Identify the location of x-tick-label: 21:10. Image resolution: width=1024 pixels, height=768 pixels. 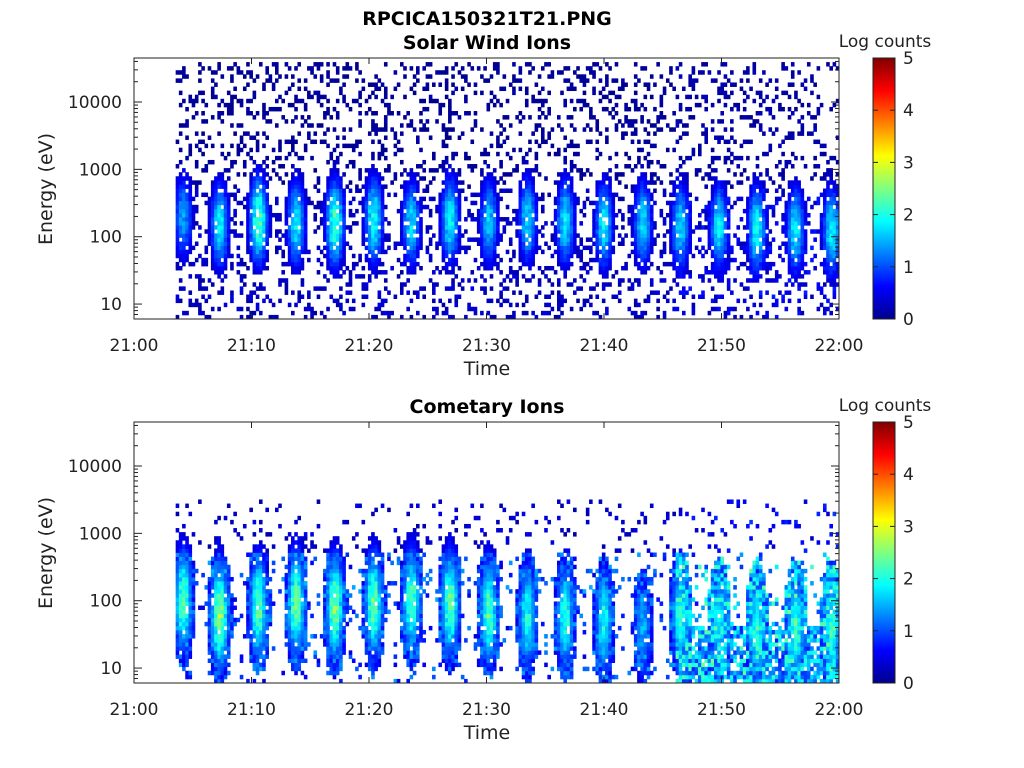
(251, 346).